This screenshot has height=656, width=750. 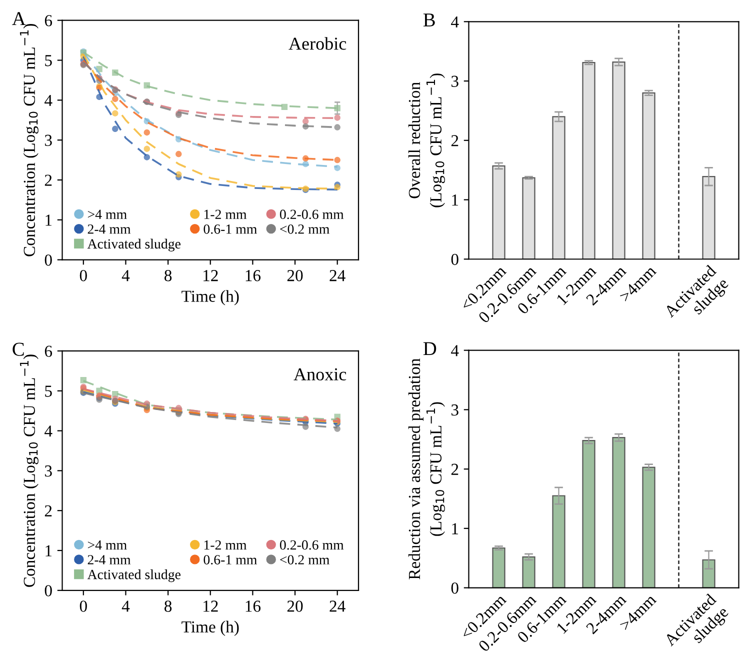 I want to click on chart-title: D, so click(x=429, y=349).